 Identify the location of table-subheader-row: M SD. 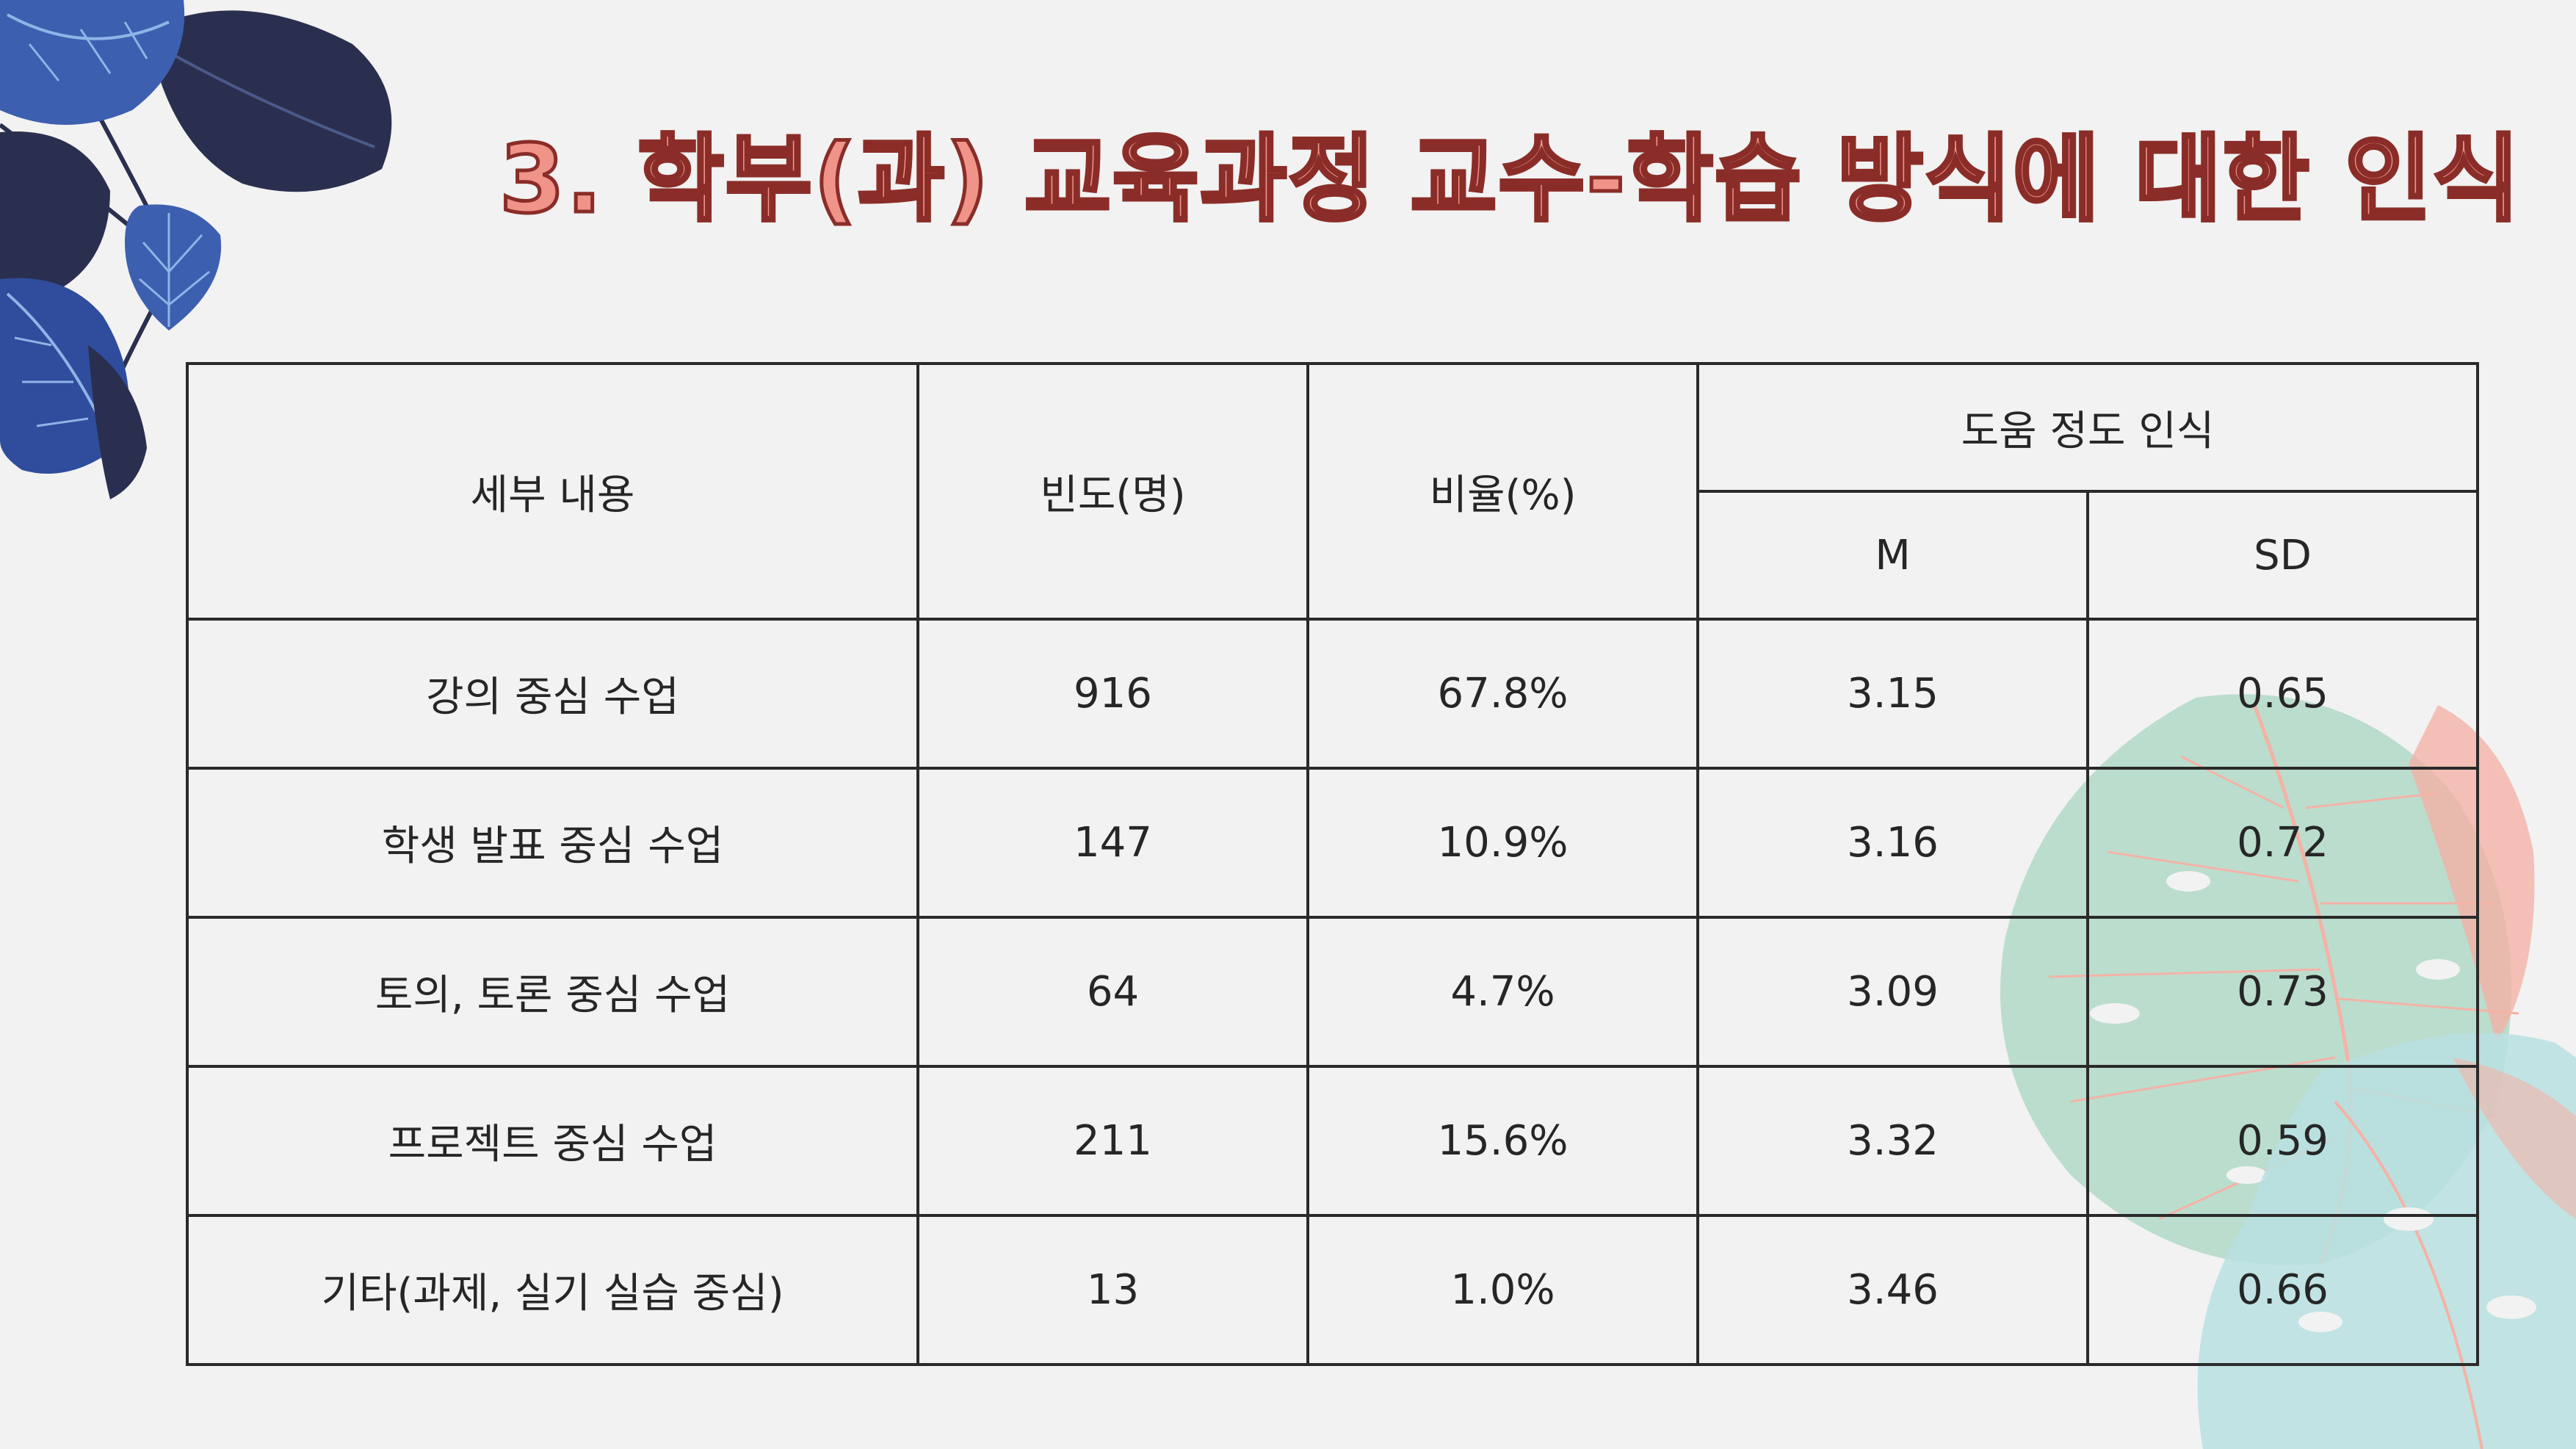
(1333, 555).